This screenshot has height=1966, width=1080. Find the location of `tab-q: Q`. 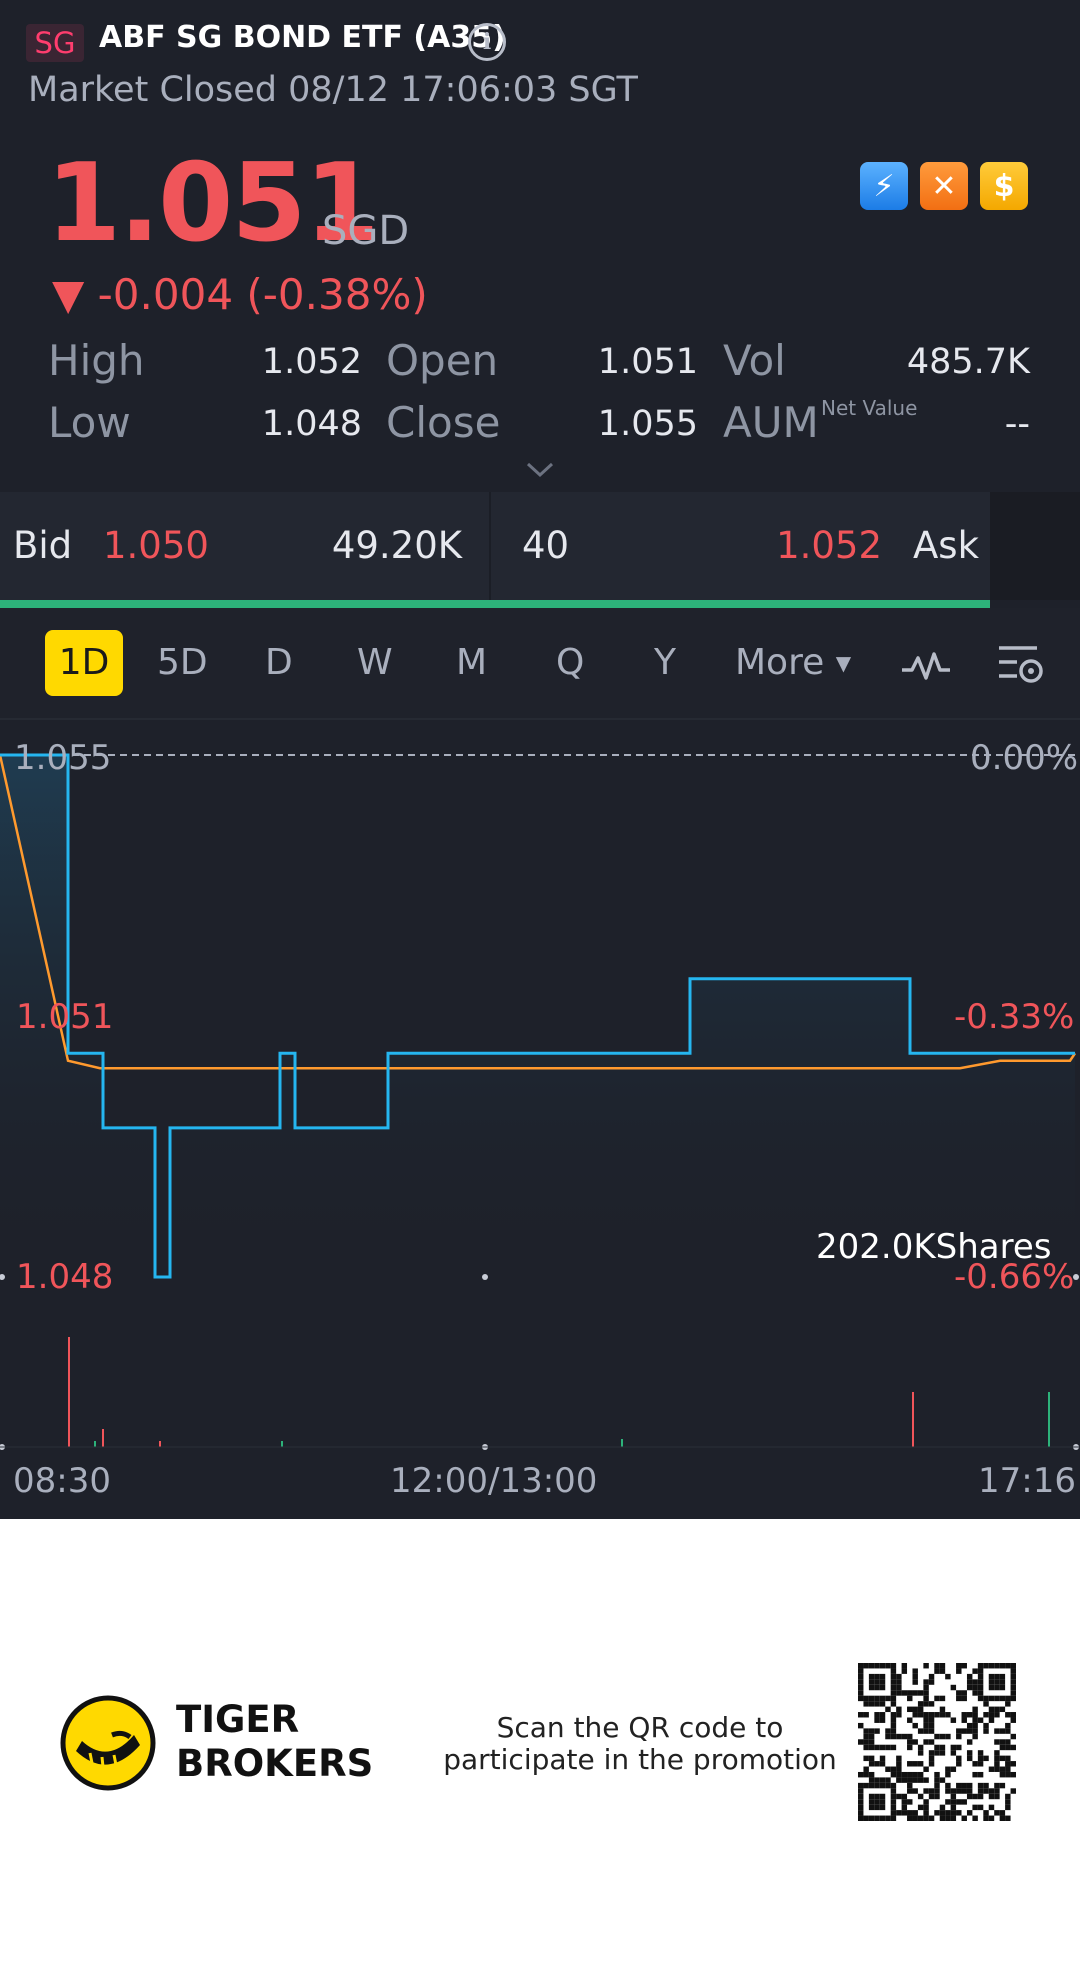

tab-q: Q is located at coordinates (570, 662).